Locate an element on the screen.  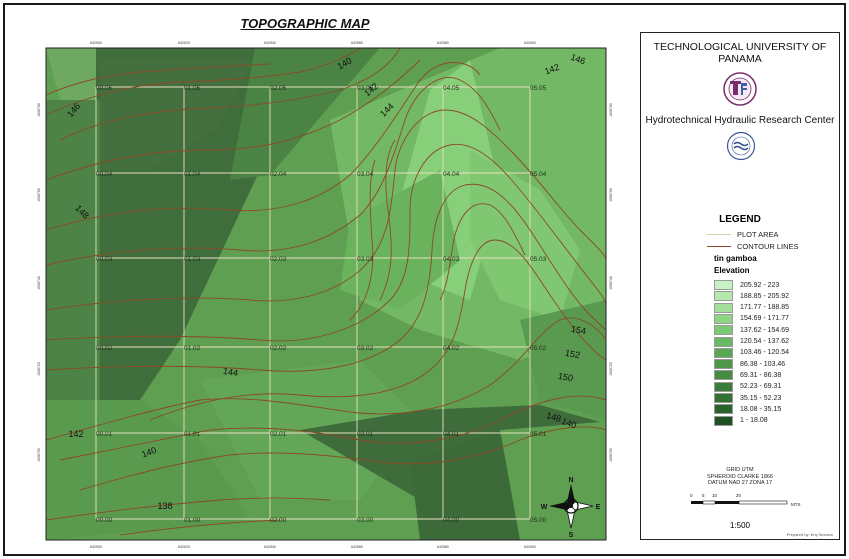
northing-label-left: 1006780 is located at coordinates (39, 110).